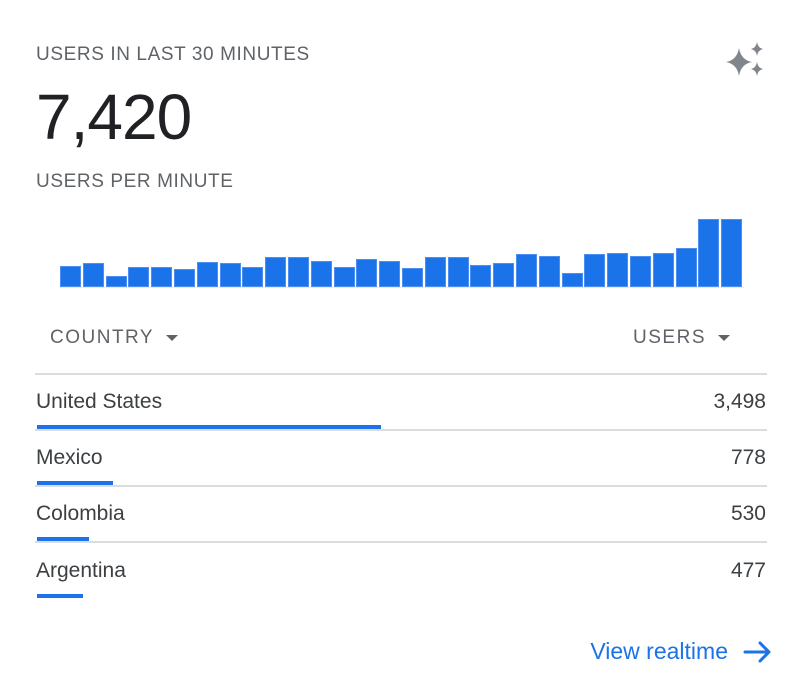 The width and height of the screenshot is (800, 694). I want to click on column-header-label: COUNTRY, so click(102, 337).